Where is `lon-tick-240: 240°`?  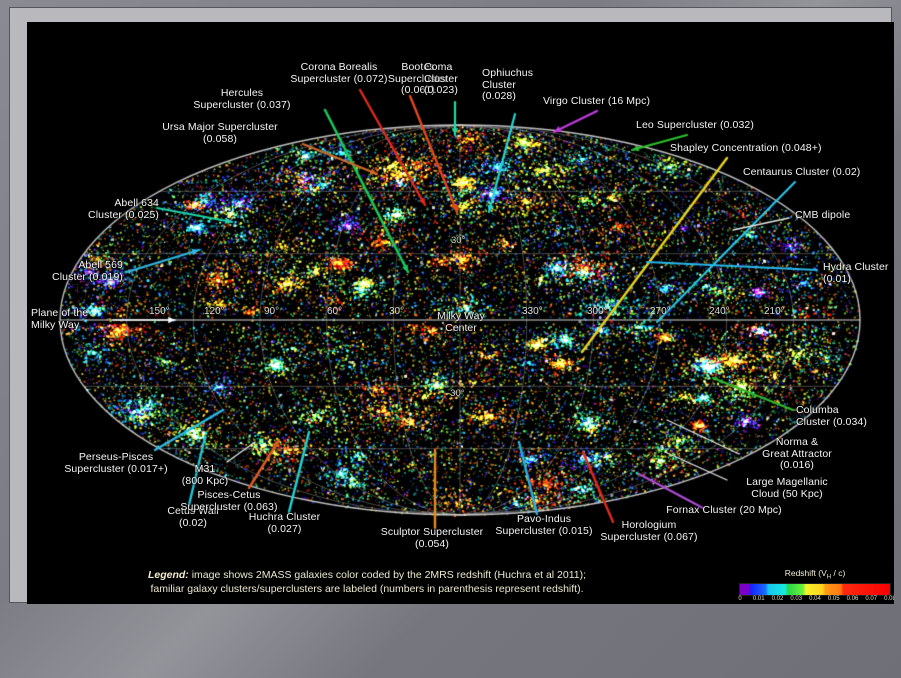
lon-tick-240: 240° is located at coordinates (719, 311).